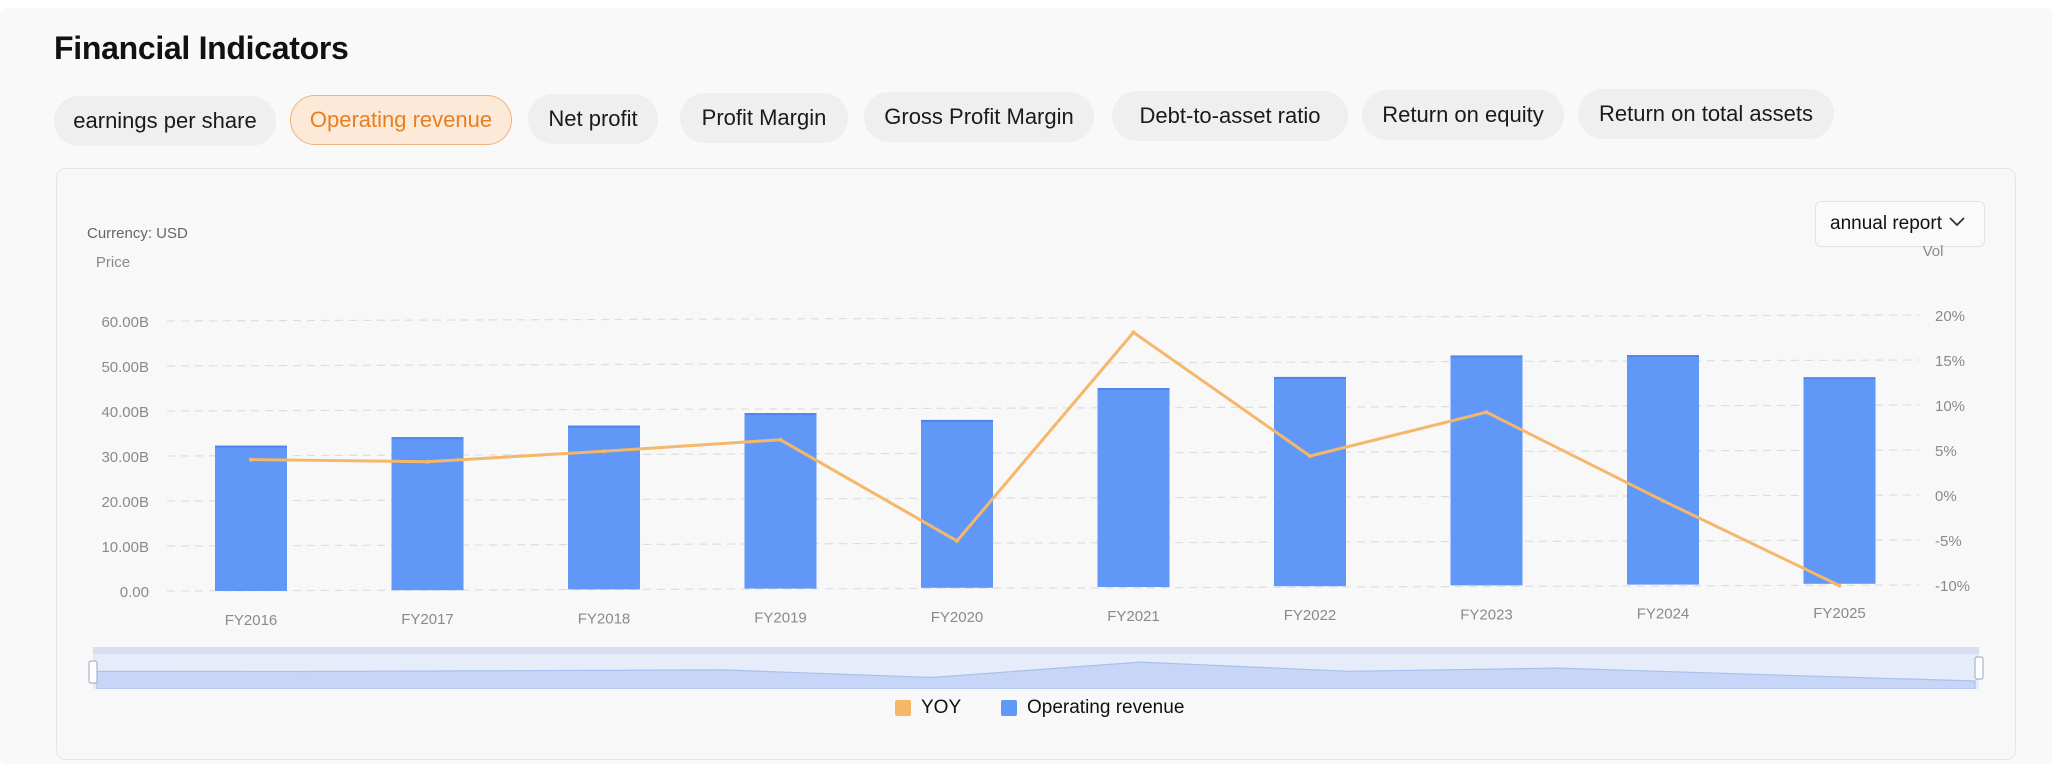 This screenshot has height=768, width=2056. Describe the element at coordinates (125, 457) in the screenshot. I see `left-axis-tick-label: 30.00B` at that location.